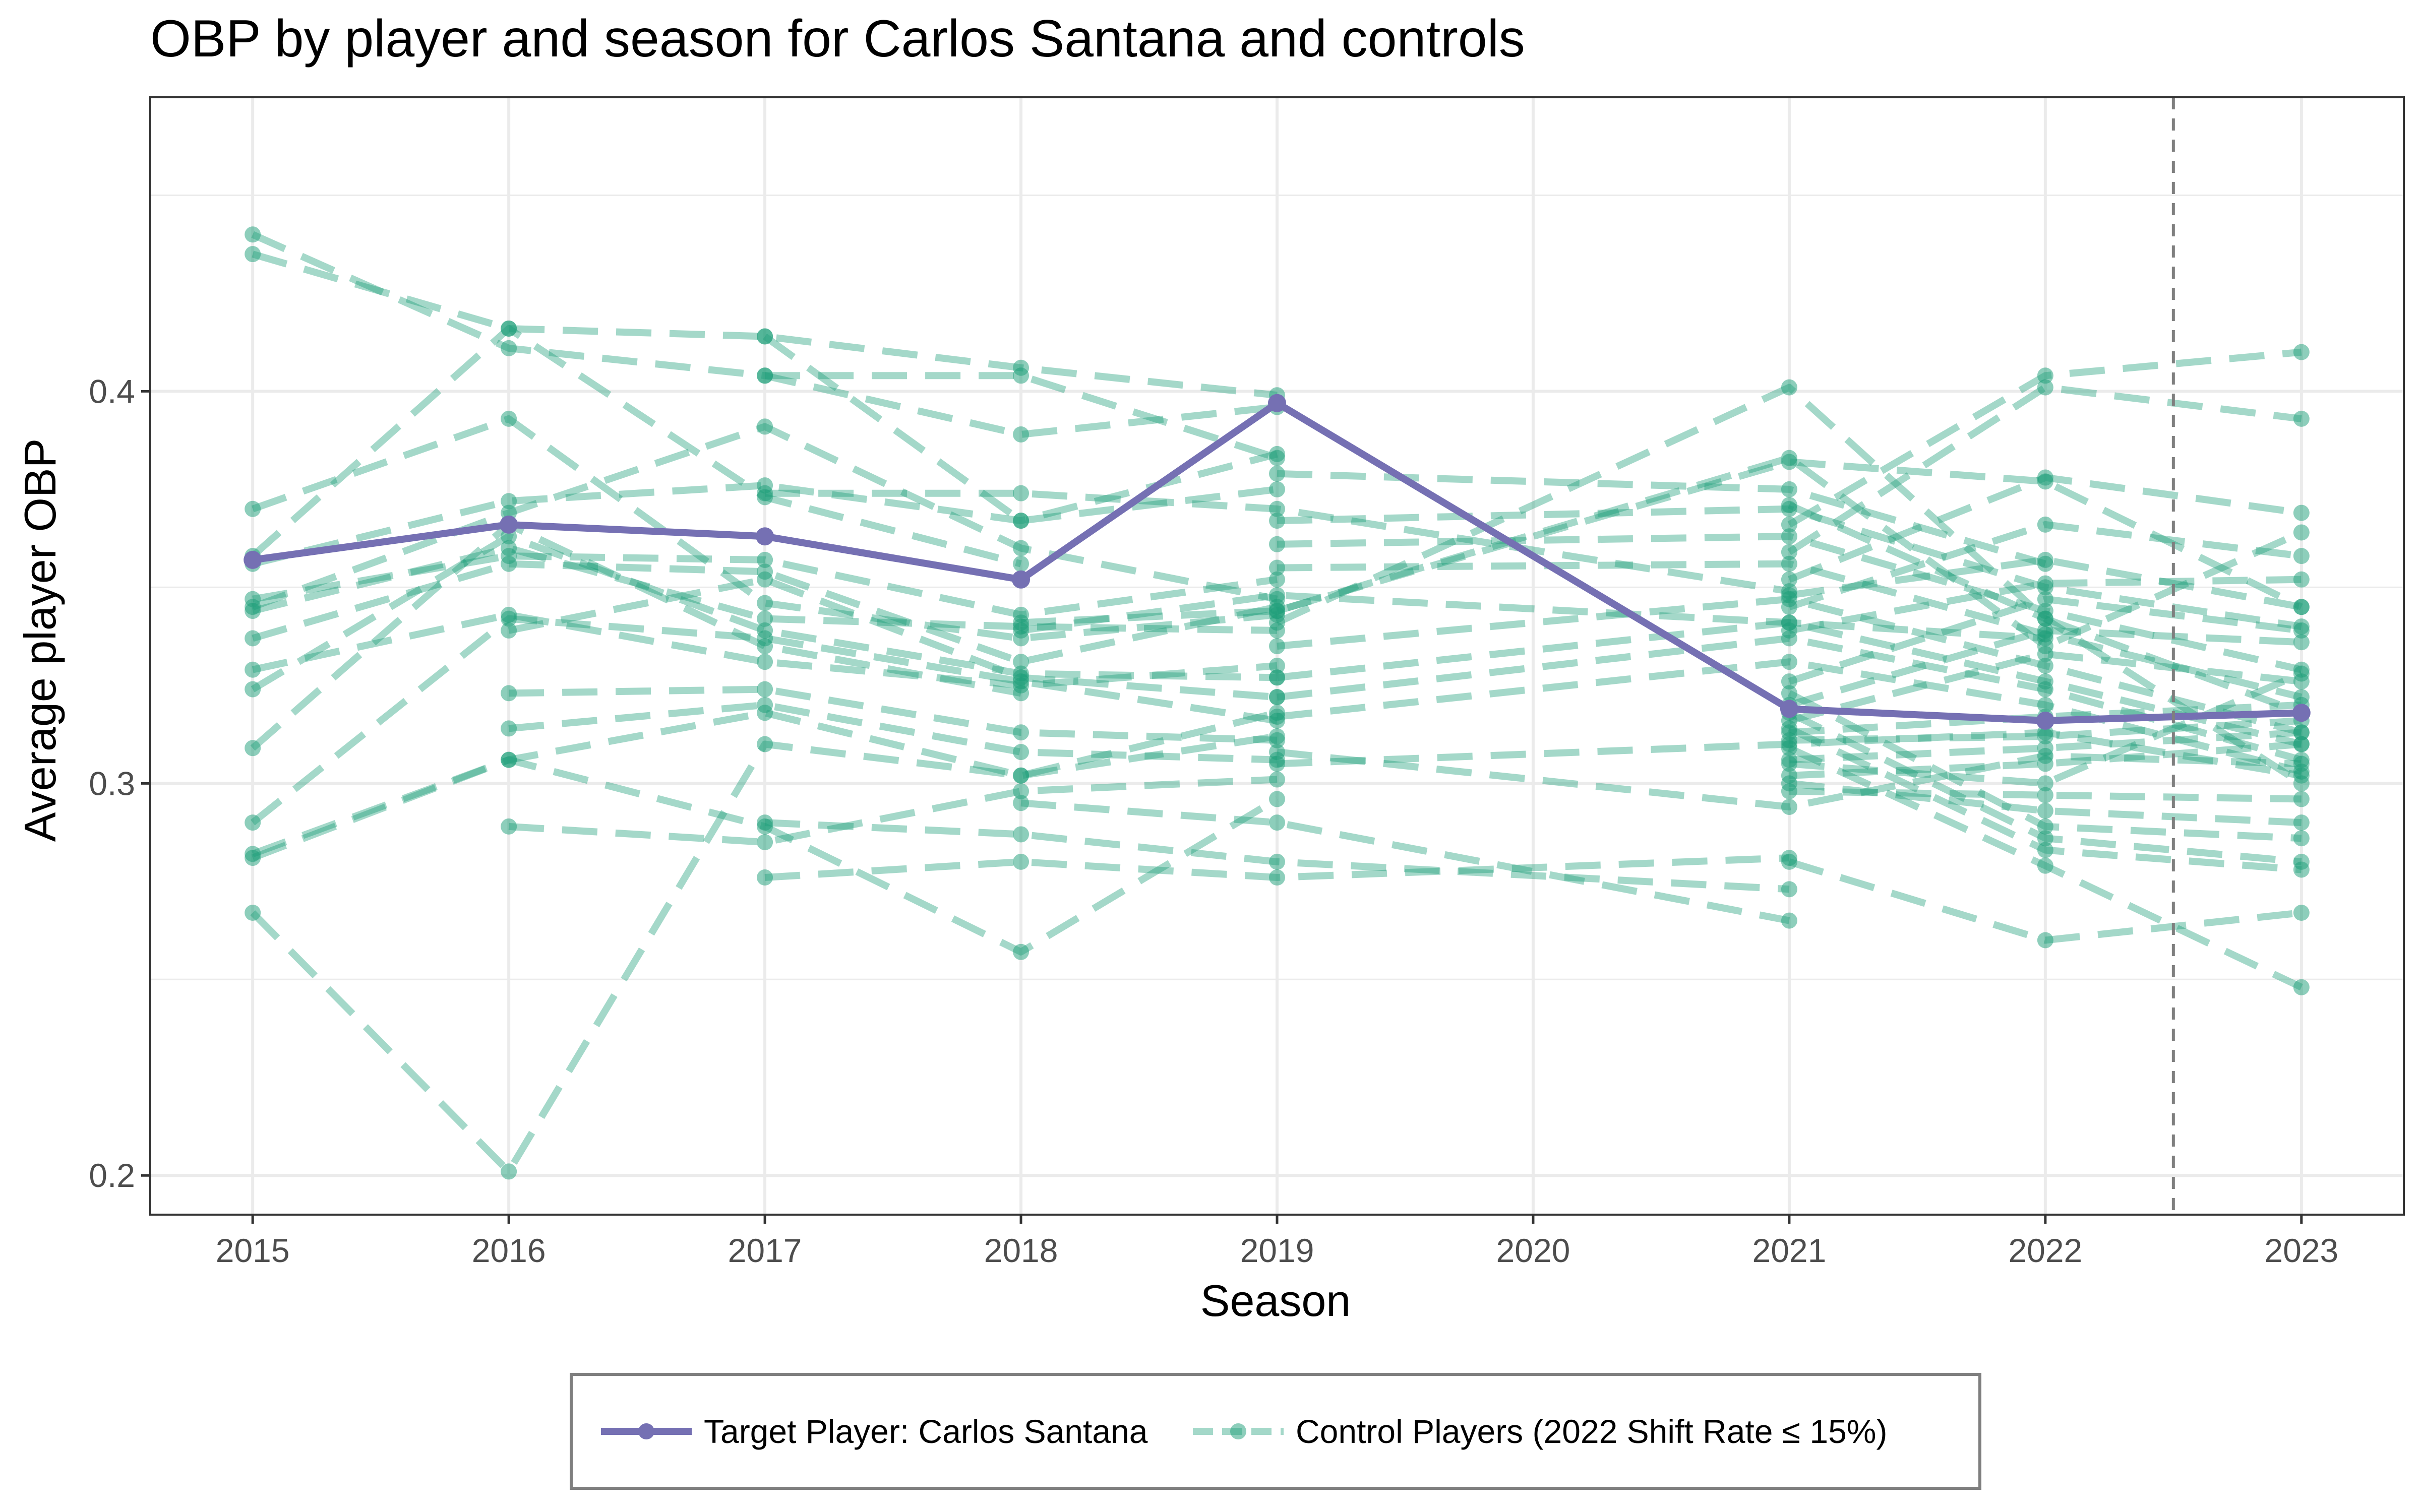 The image size is (2420, 1512). I want to click on x-tick-label: 2016, so click(509, 1250).